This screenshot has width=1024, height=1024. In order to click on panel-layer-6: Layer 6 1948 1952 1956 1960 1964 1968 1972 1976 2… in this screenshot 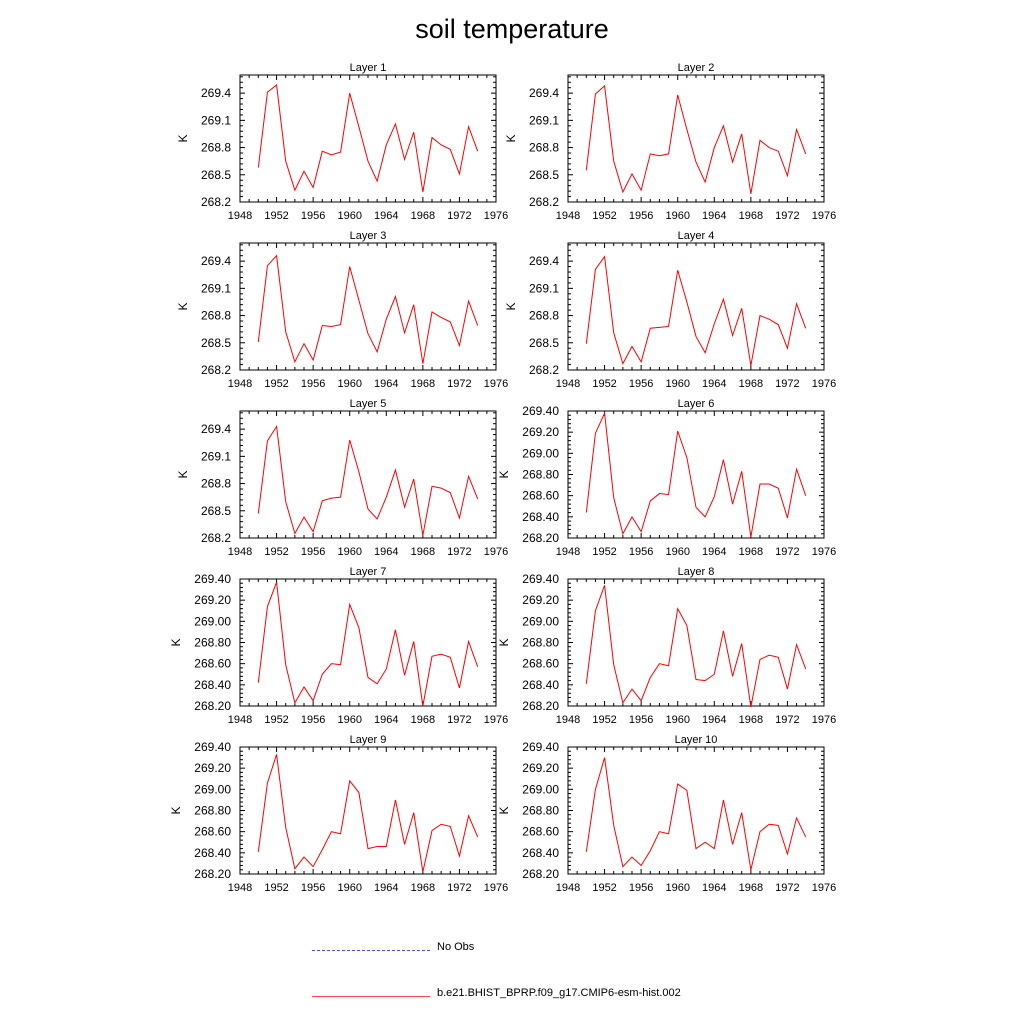, I will do `click(666, 478)`.